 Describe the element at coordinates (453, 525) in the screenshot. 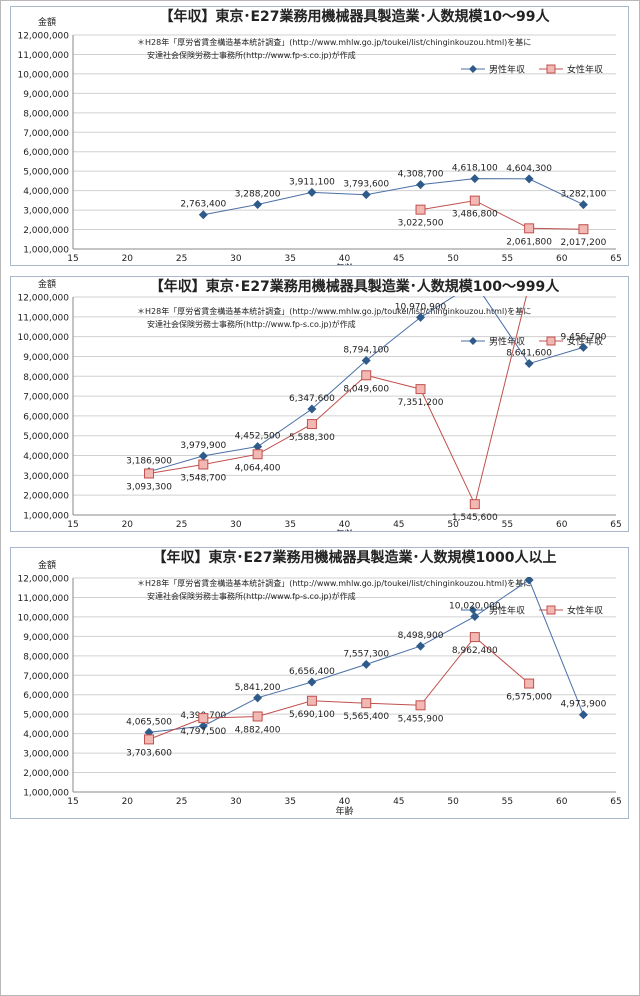

I see `x-tick-label: 50` at that location.